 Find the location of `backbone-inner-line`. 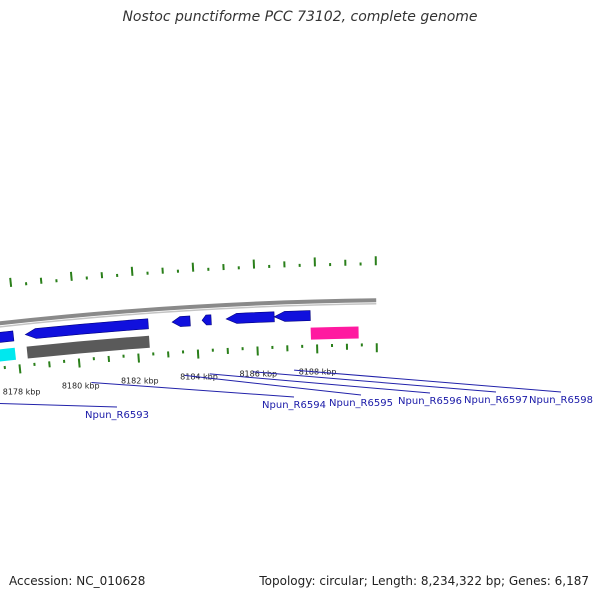

backbone-inner-line is located at coordinates (188, 315).